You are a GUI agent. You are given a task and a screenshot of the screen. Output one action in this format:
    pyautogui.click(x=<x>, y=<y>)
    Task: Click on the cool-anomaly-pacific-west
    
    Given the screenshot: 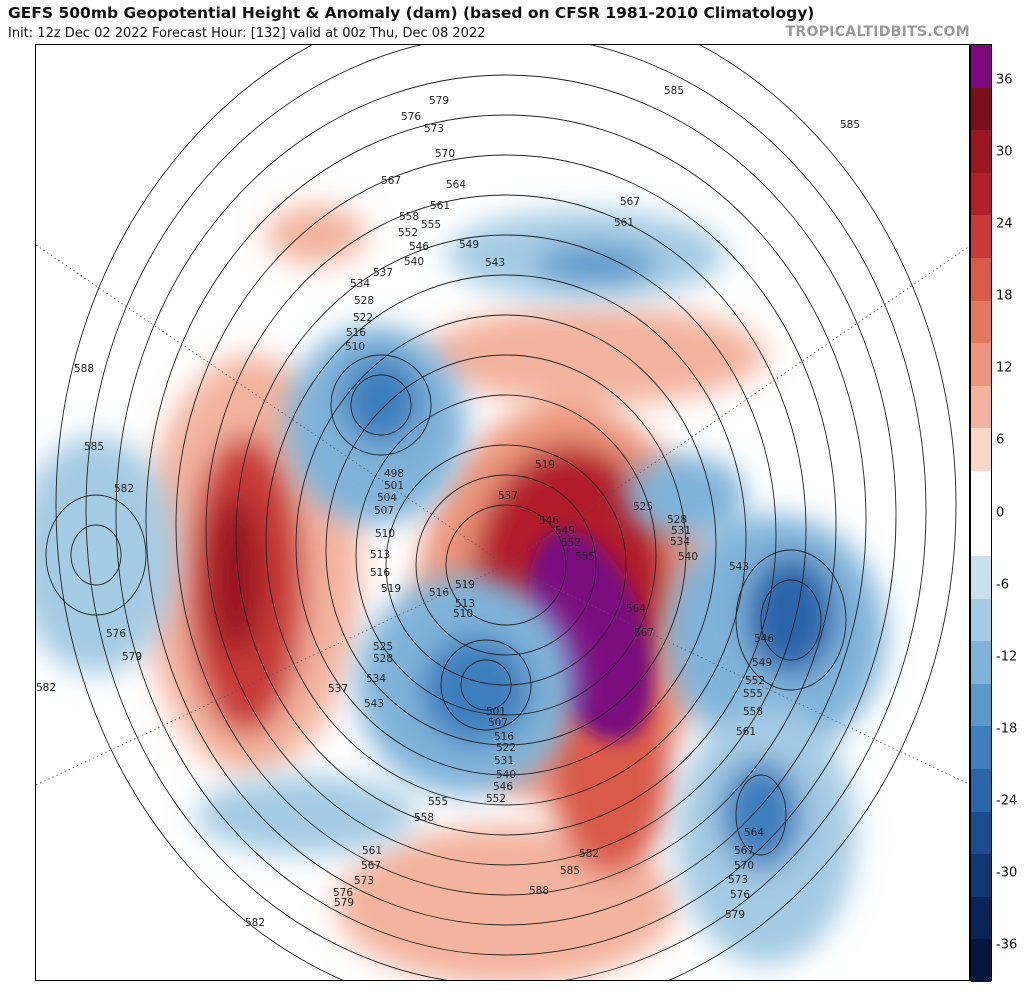 What is the action you would take?
    pyautogui.click(x=106, y=555)
    